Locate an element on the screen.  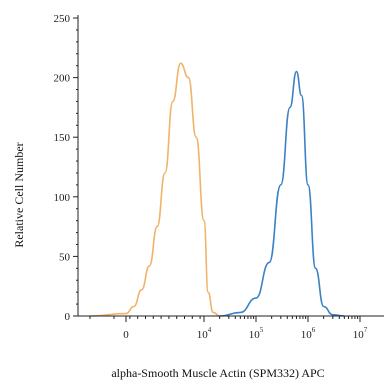
y-tick-label: 100 is located at coordinates (62, 198).